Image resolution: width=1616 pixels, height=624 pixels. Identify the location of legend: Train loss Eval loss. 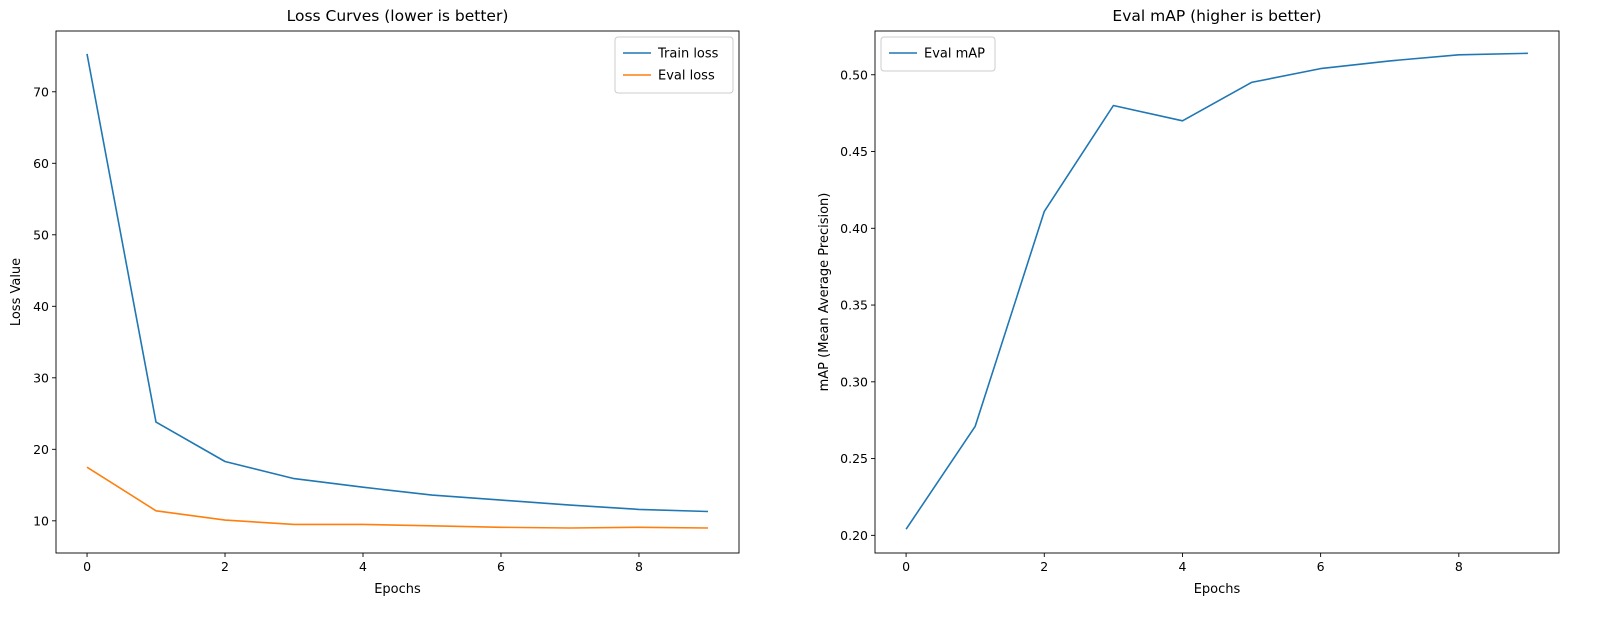
(674, 65).